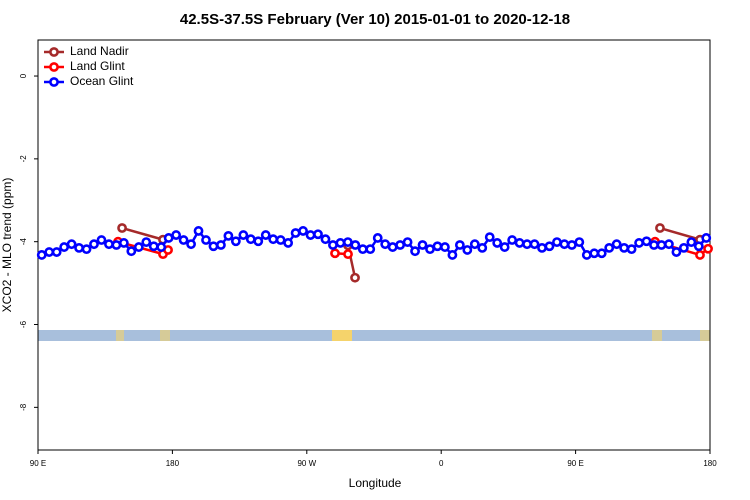 This screenshot has width=750, height=500. What do you see at coordinates (23, 324) in the screenshot?
I see `y-tick-label: -6` at bounding box center [23, 324].